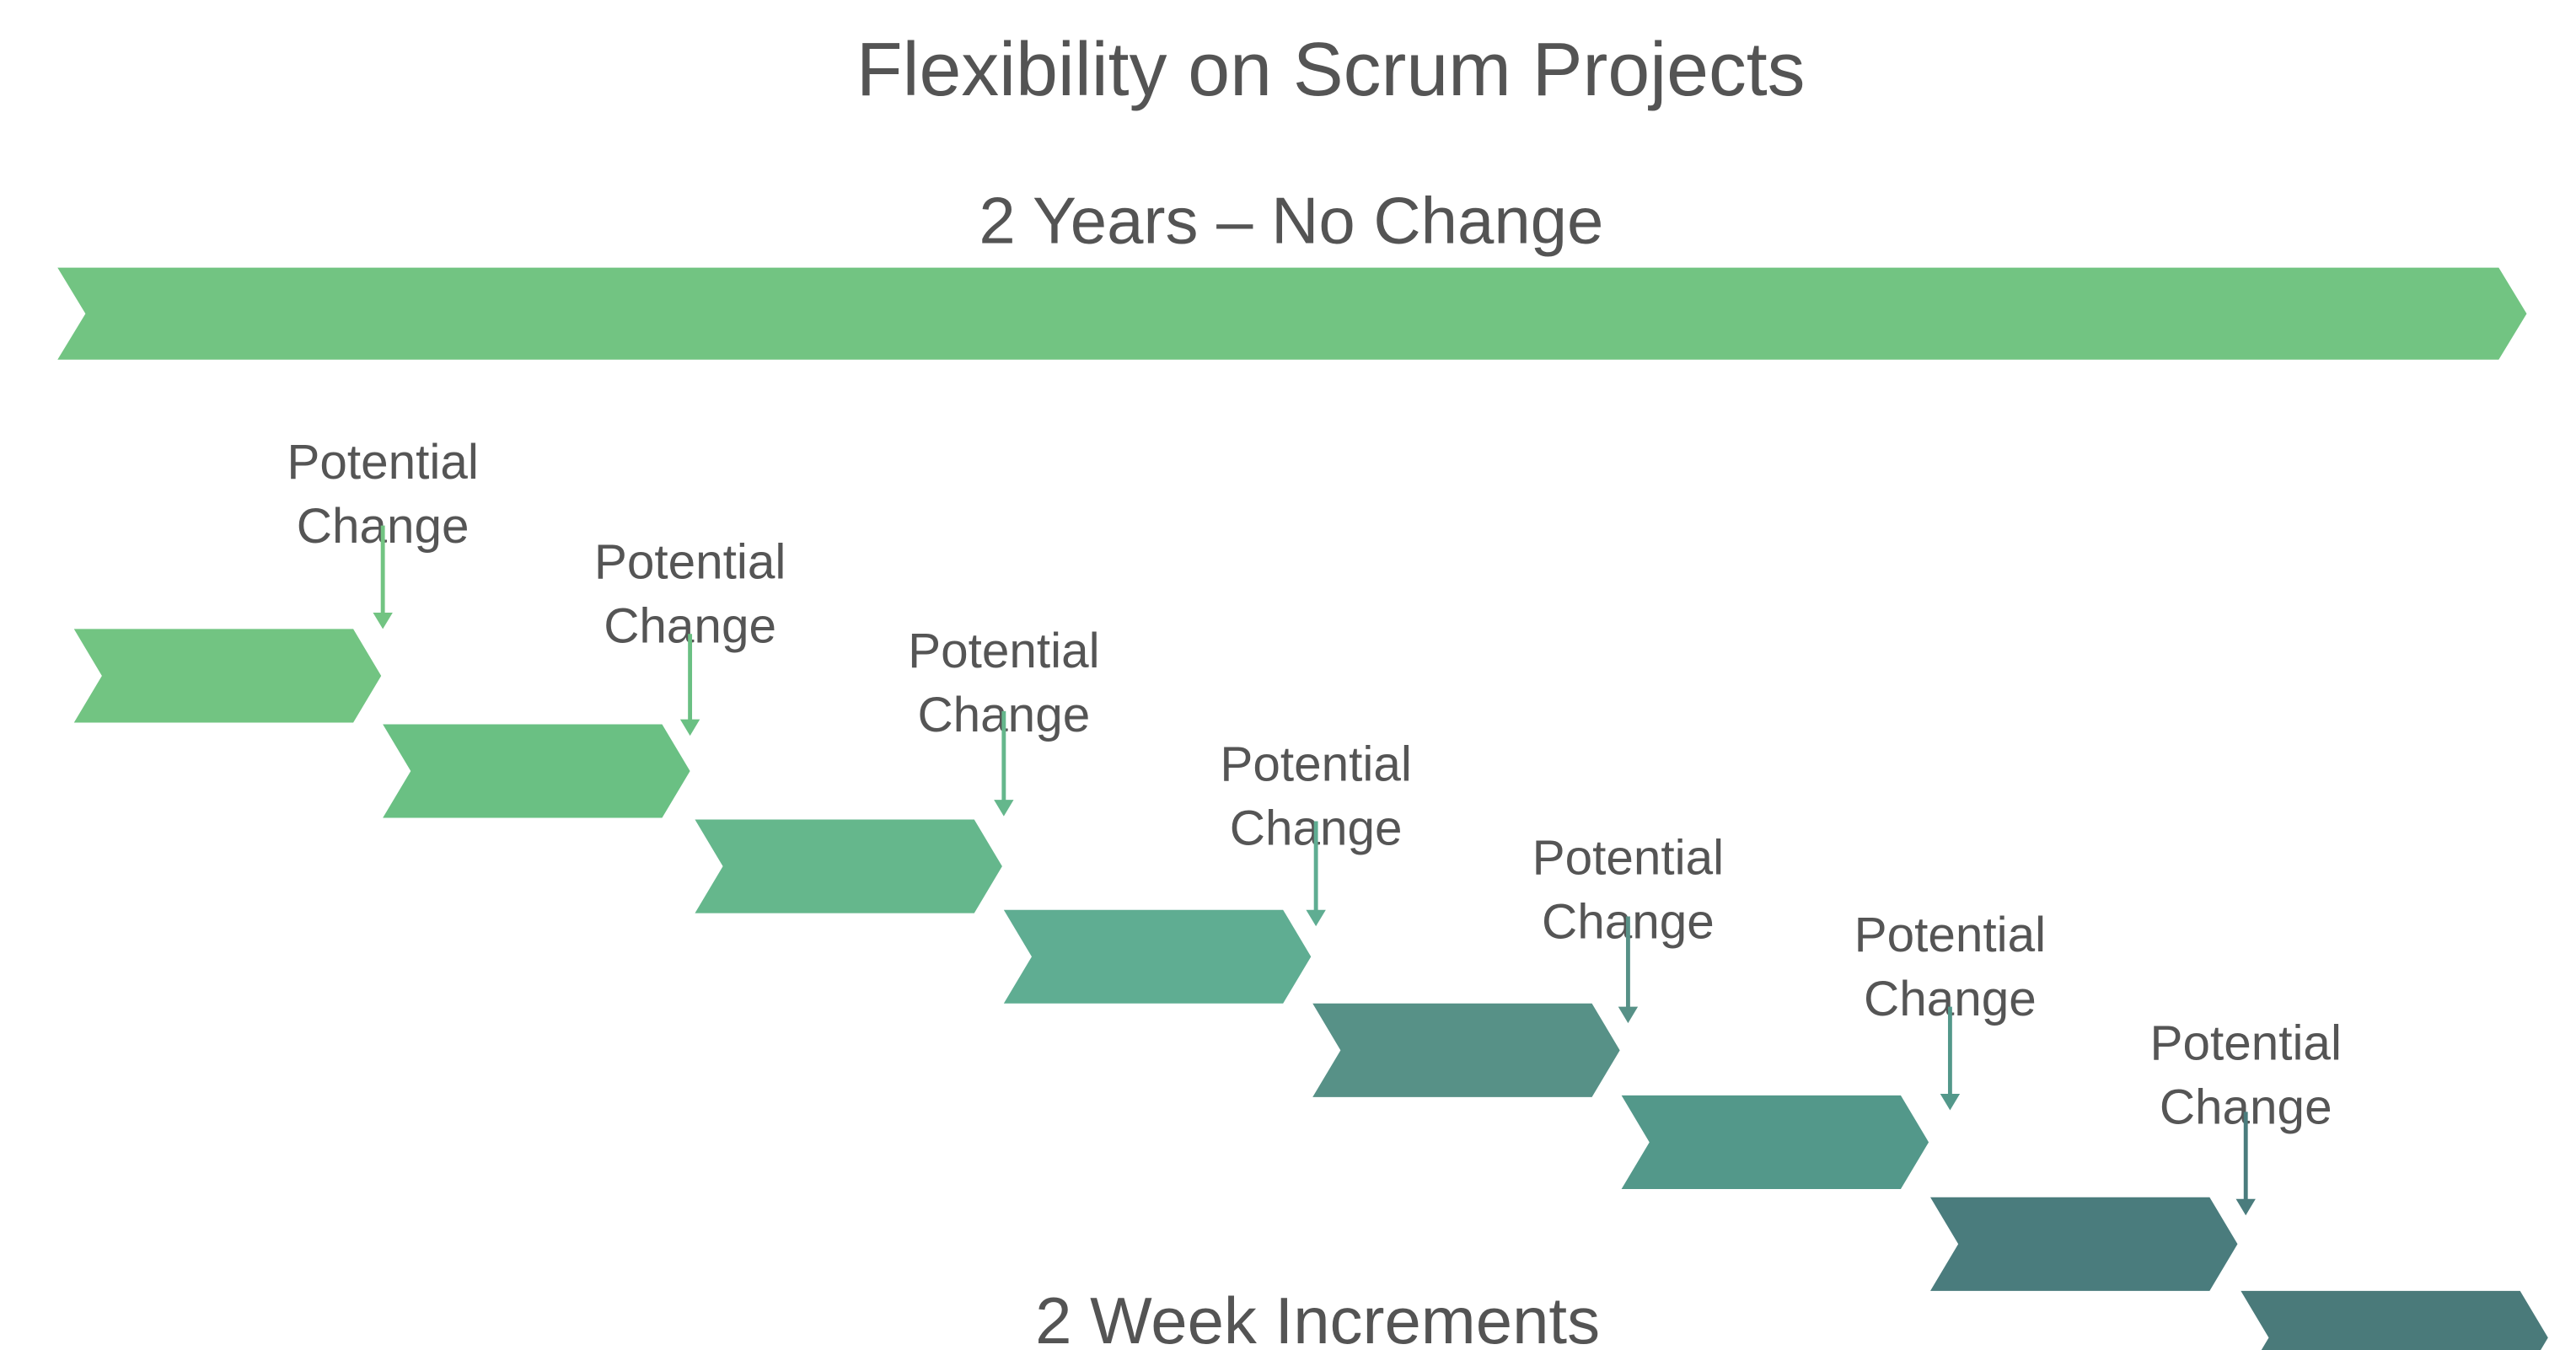 The width and height of the screenshot is (2576, 1350). I want to click on top-arrow-label: 2 Years – No Change, so click(1291, 220).